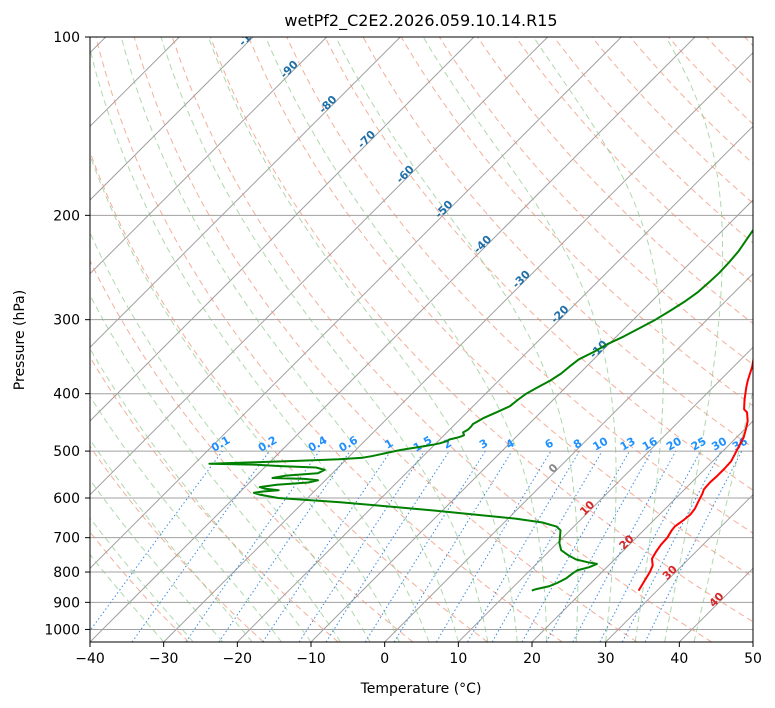 This screenshot has height=708, width=775. Describe the element at coordinates (67, 334) in the screenshot. I see `y-axis: 100 200 300 400 500 600 700 800 900 1000` at that location.